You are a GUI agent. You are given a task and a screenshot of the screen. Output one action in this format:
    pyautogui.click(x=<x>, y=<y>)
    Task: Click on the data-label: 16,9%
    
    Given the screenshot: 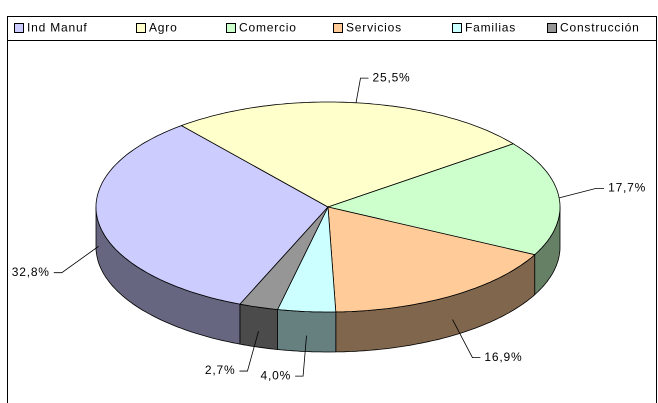 What is the action you would take?
    pyautogui.click(x=503, y=357)
    